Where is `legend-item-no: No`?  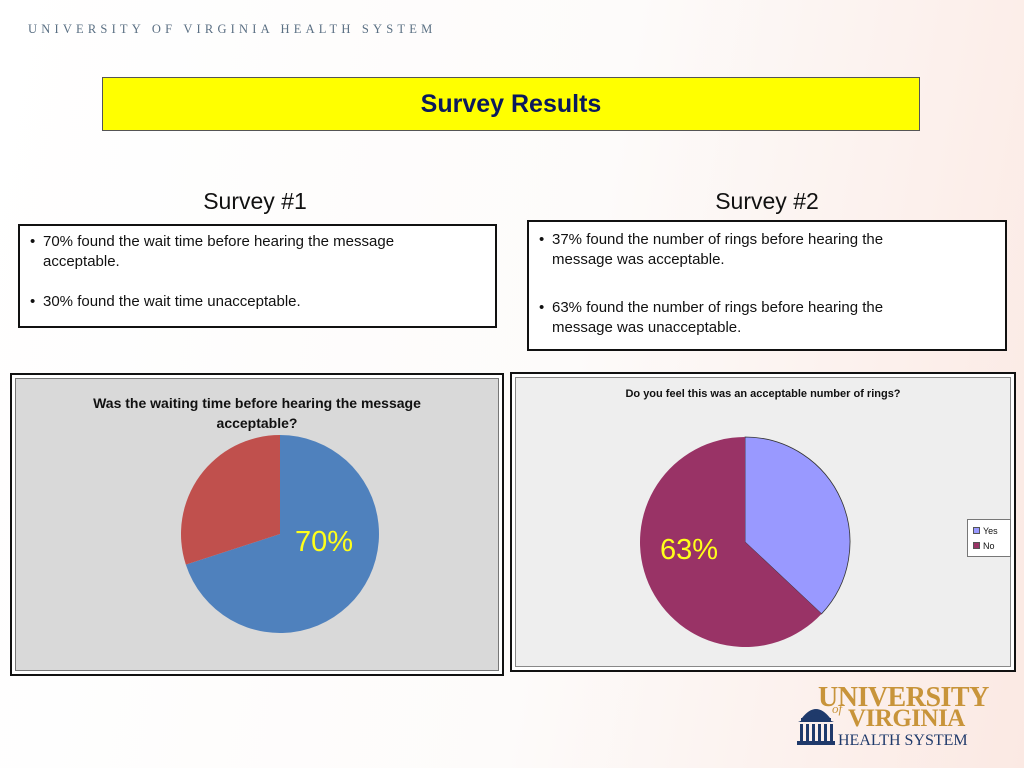
legend-item-no: No is located at coordinates (991, 545).